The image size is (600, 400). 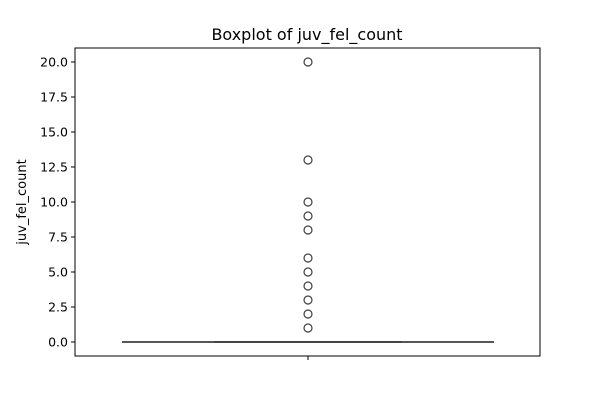 What do you see at coordinates (54, 132) in the screenshot?
I see `y-tick-label: 15.0` at bounding box center [54, 132].